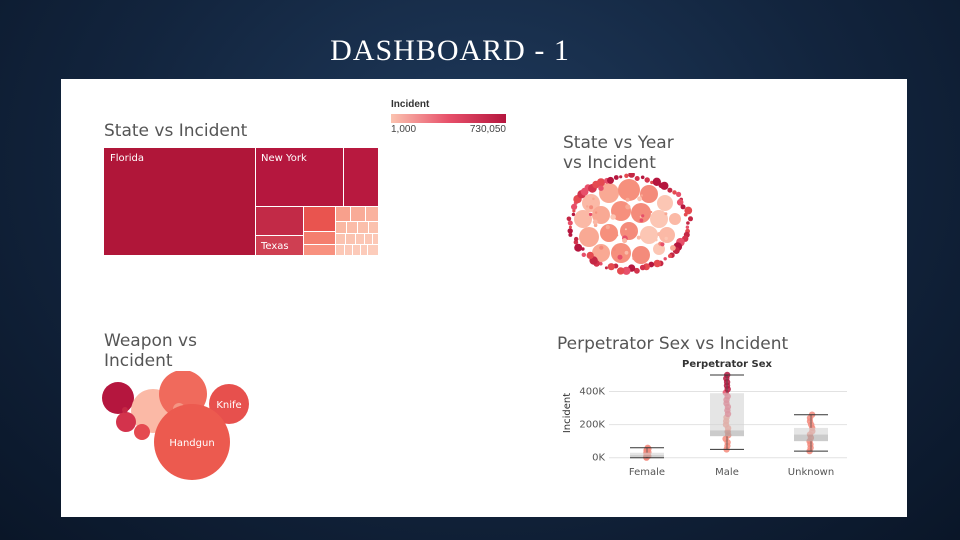 This screenshot has height=540, width=960. What do you see at coordinates (179, 201) in the screenshot?
I see `treemap-cell-florida` at bounding box center [179, 201].